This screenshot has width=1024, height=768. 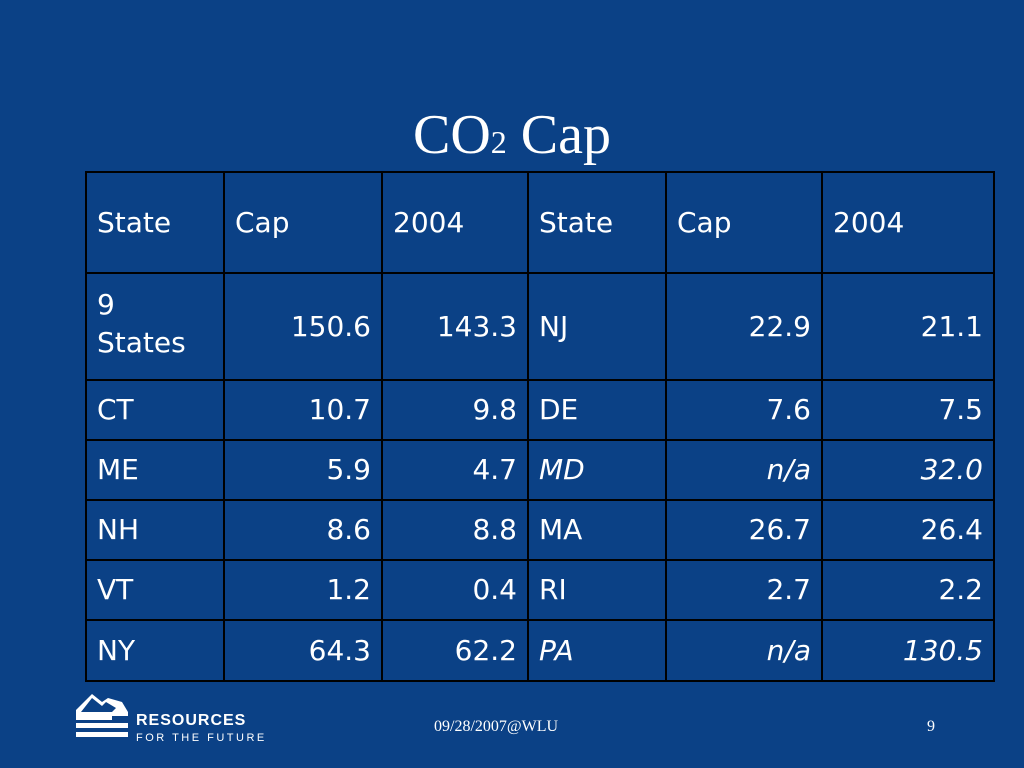 I want to click on table-row: NH 8.6 8.8 MA 26.7 26.4, so click(x=540, y=530).